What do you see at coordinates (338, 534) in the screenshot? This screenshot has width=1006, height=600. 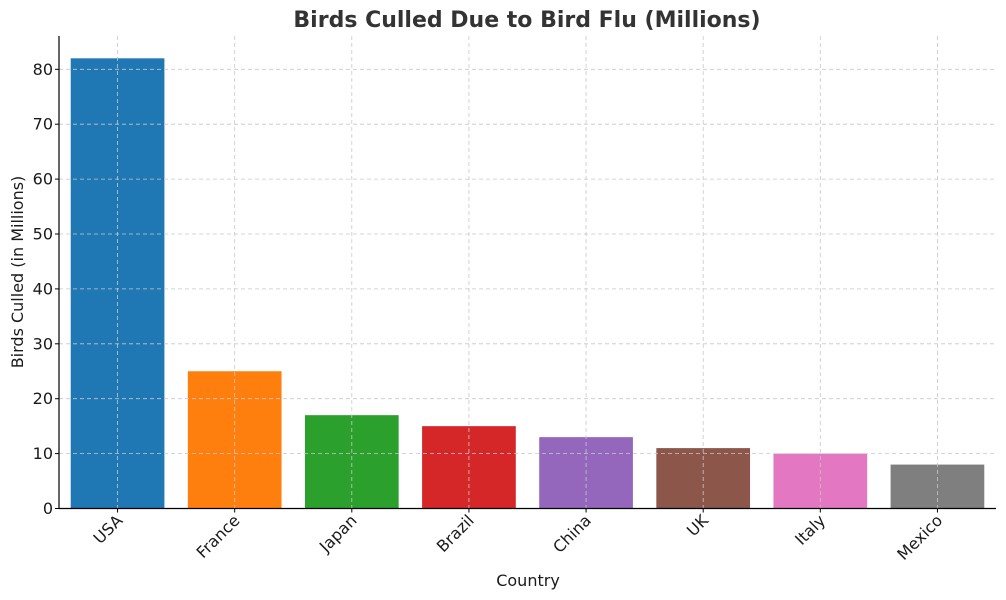 I see `x-tick-label-japan: Japan` at bounding box center [338, 534].